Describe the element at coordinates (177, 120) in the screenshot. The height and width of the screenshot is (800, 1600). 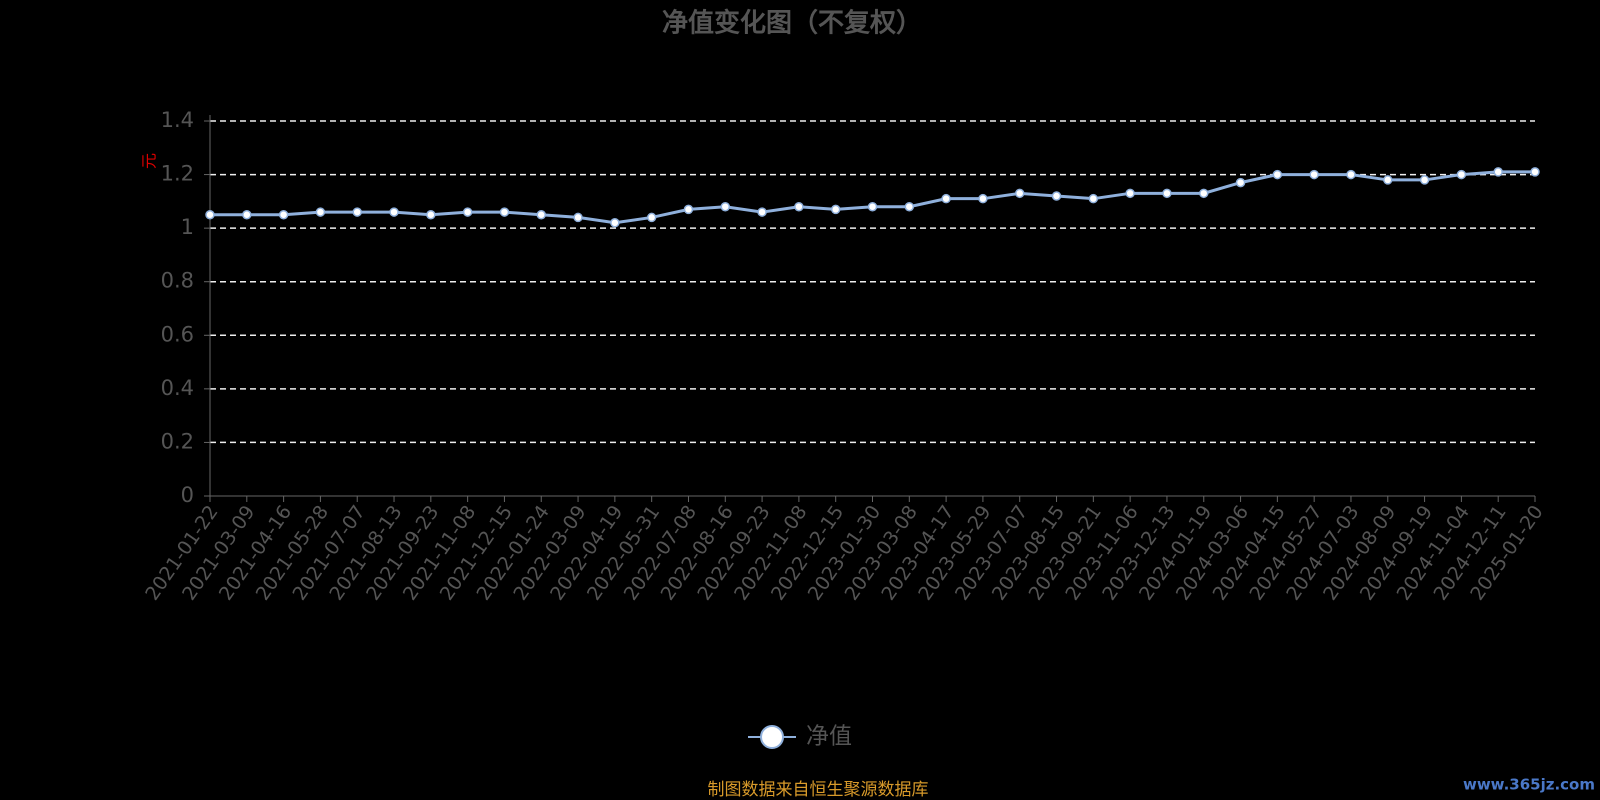
I see `y-tick-label: 1.4` at that location.